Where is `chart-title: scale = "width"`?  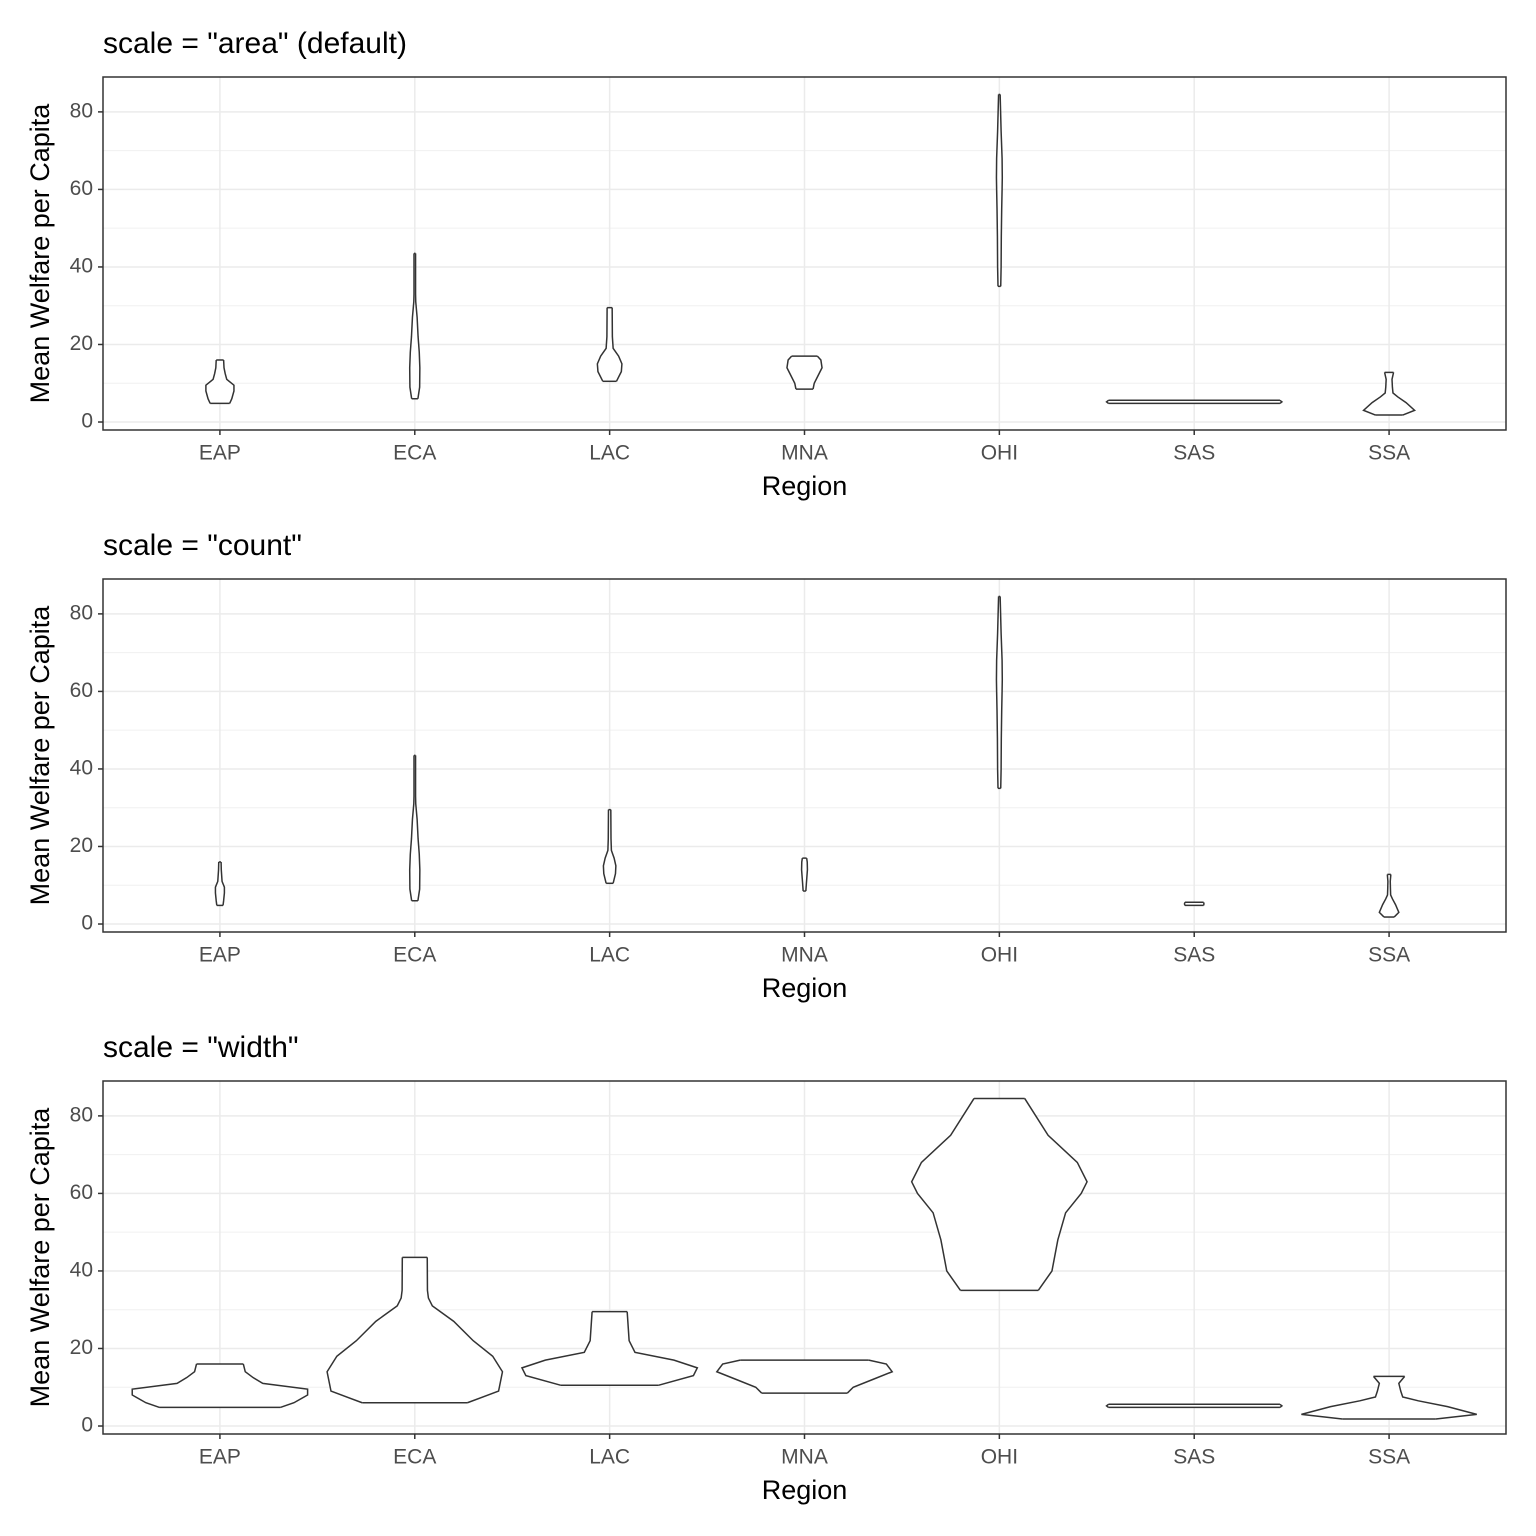
chart-title: scale = "width" is located at coordinates (201, 1047).